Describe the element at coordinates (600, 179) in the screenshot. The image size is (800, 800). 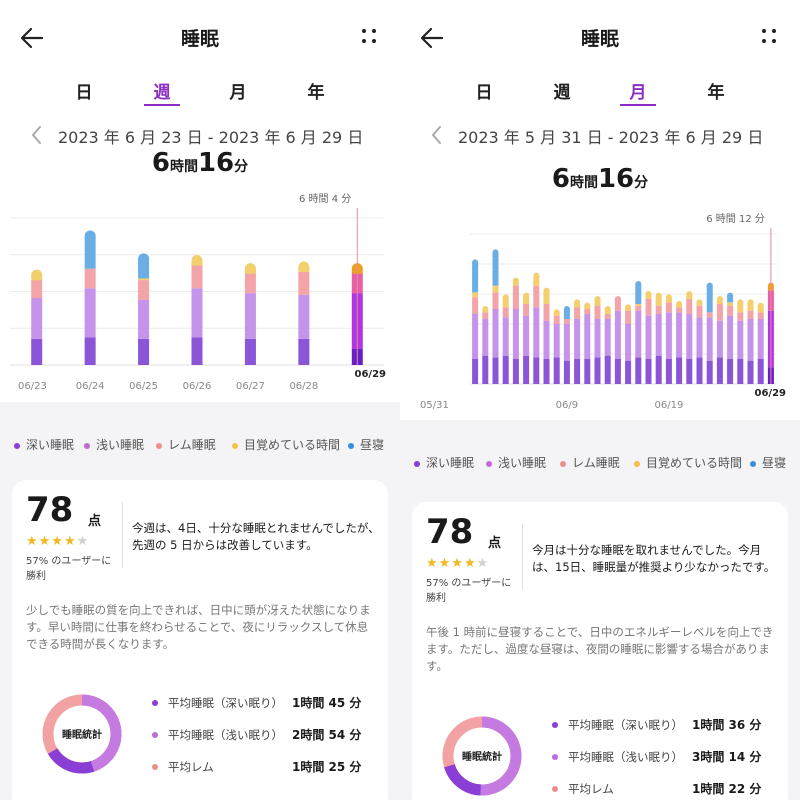
I see `average-sleep: 6時間16分` at that location.